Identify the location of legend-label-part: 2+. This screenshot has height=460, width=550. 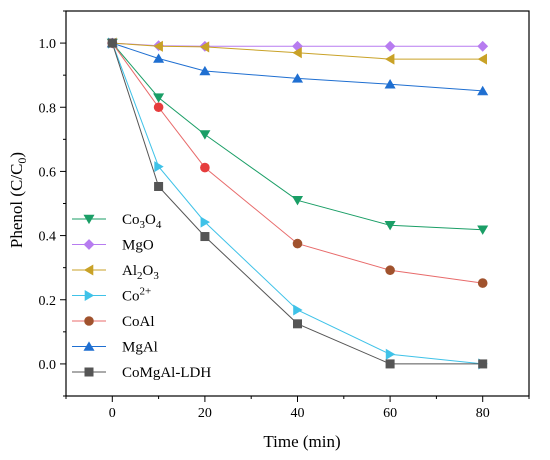
(146, 292).